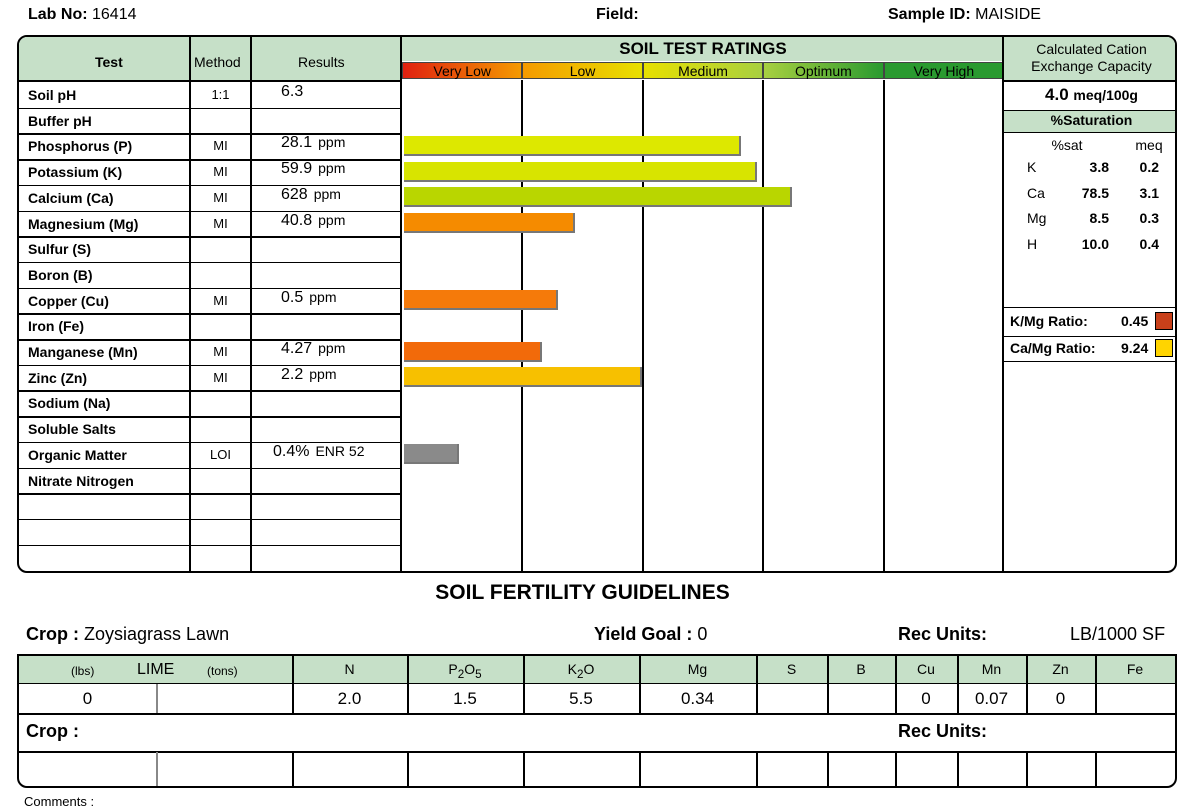  I want to click on results-divider, so click(251, 304).